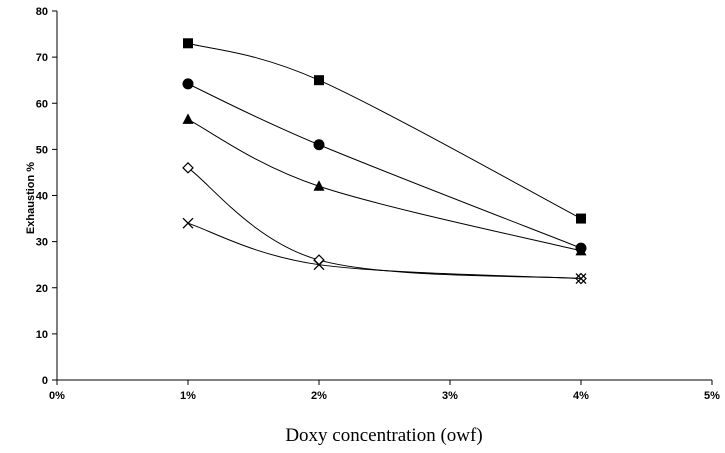 The width and height of the screenshot is (725, 453). Describe the element at coordinates (42, 289) in the screenshot. I see `y-tick-label: 20` at that location.